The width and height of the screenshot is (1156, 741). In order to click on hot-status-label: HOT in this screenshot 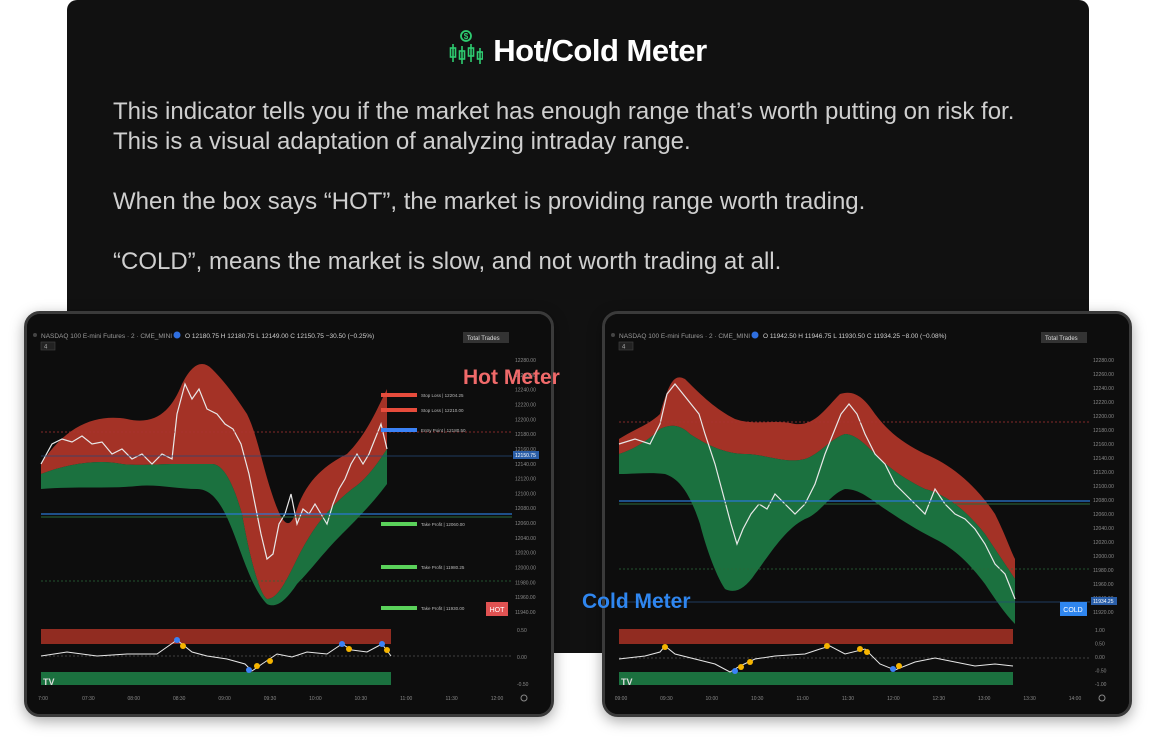, I will do `click(498, 610)`.